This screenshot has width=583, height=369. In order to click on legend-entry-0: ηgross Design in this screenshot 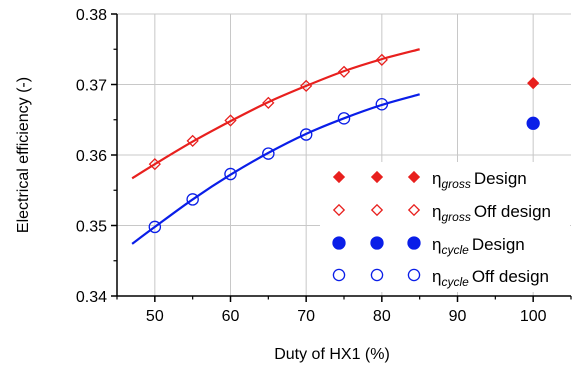, I will do `click(479, 180)`.